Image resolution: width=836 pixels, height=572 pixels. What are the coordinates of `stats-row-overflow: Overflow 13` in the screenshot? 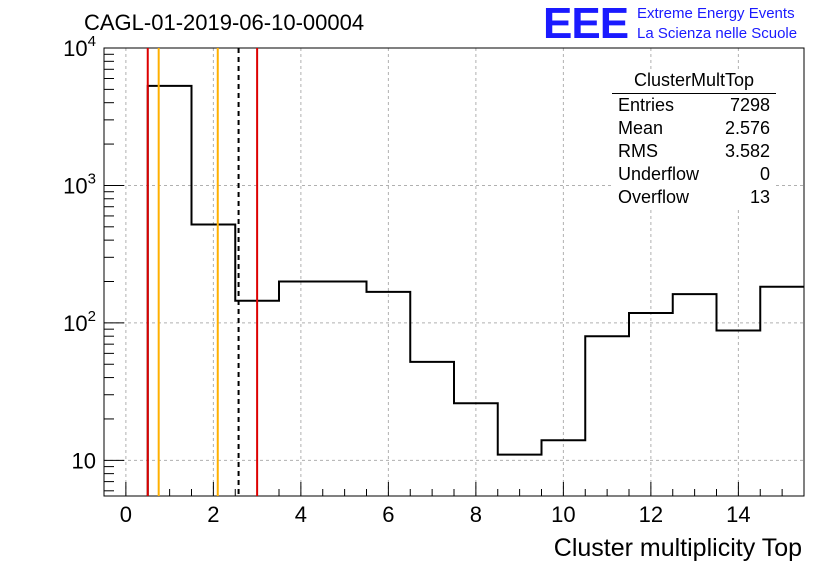 It's located at (694, 197).